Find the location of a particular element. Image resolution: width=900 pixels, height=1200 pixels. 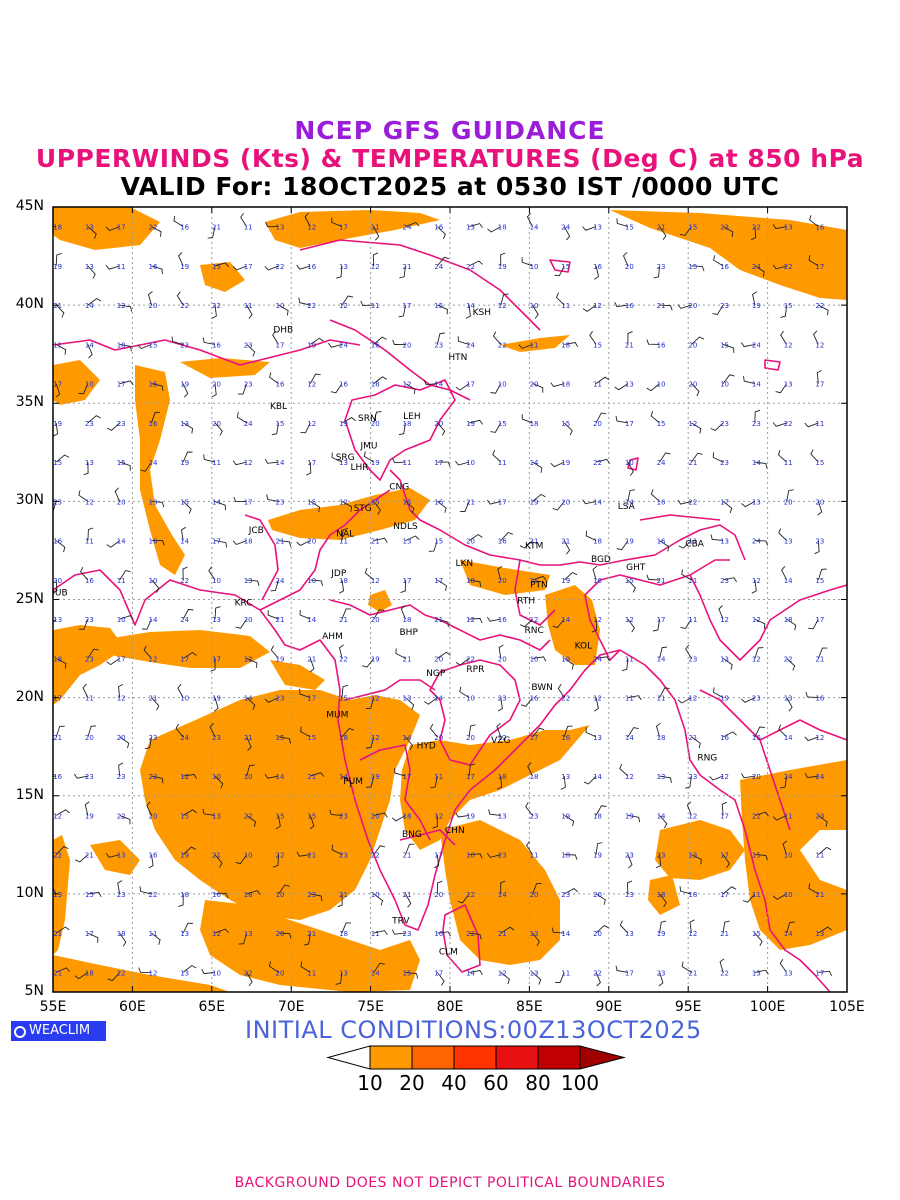

temperature-value: 24 is located at coordinates (184, 620).